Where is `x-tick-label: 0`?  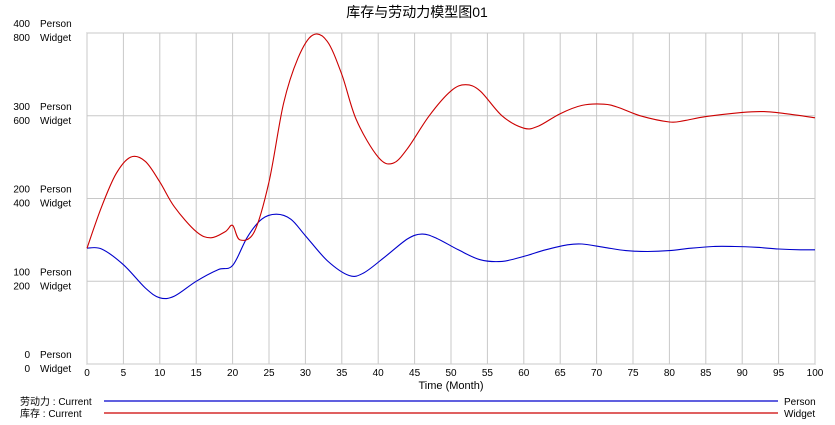 x-tick-label: 0 is located at coordinates (87, 373).